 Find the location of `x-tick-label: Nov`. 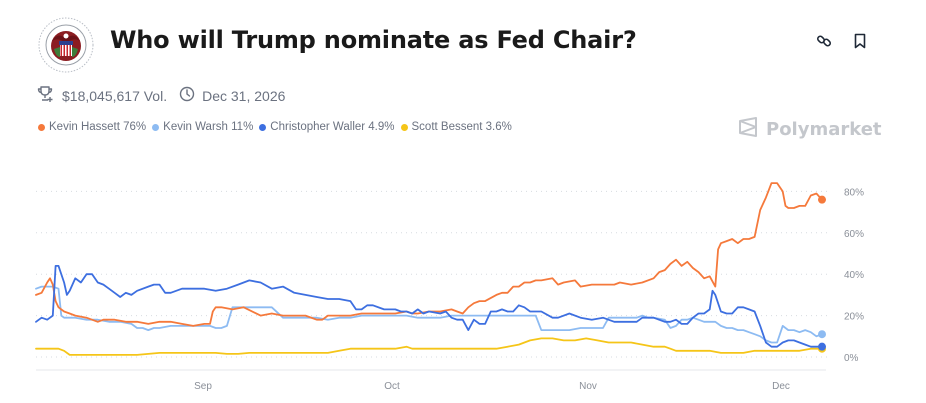

x-tick-label: Nov is located at coordinates (588, 386).